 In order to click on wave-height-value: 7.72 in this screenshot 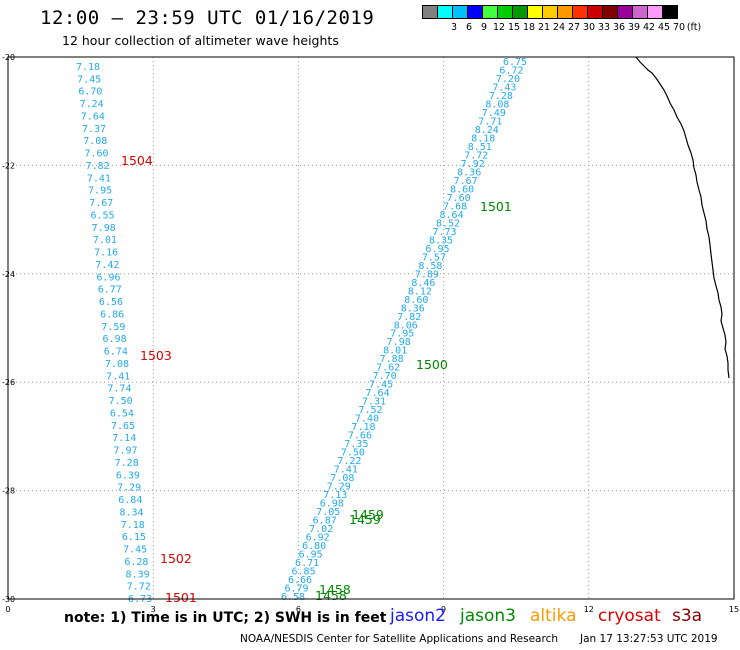, I will do `click(139, 587)`.